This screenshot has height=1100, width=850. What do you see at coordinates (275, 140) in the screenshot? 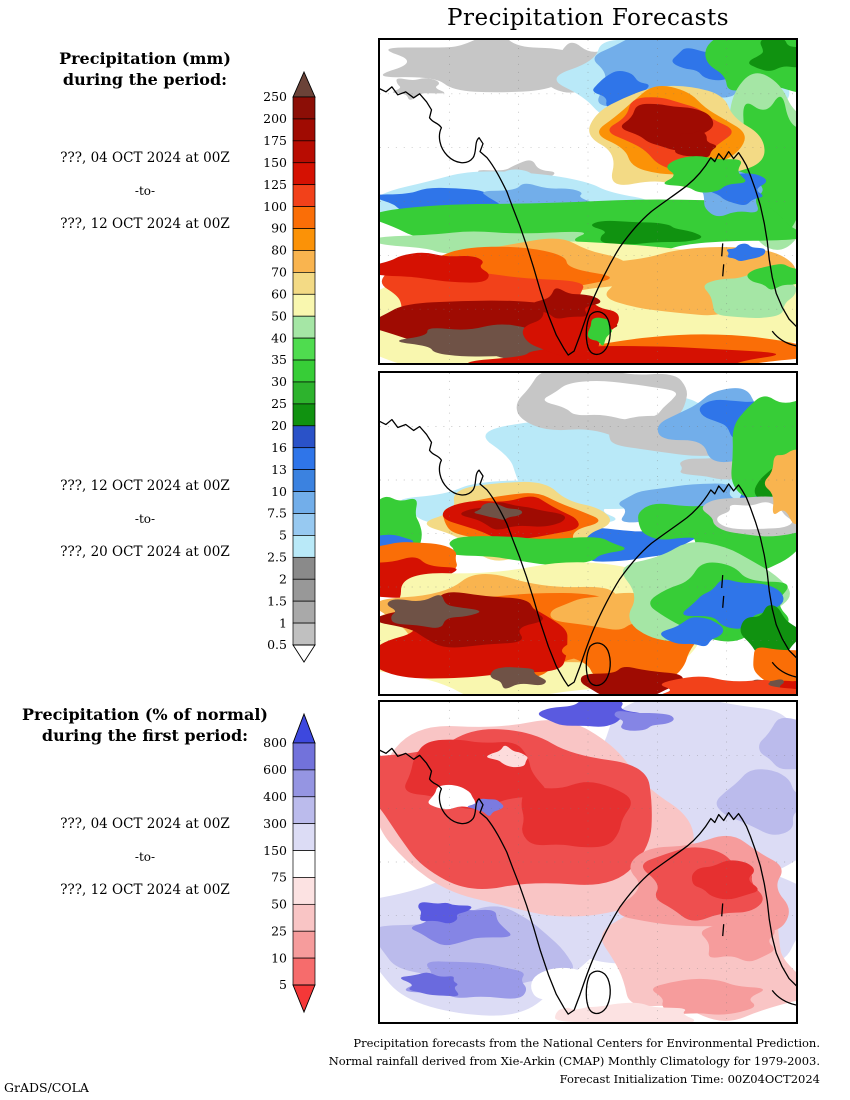
I see `colorbar-tick-label: 175` at bounding box center [275, 140].